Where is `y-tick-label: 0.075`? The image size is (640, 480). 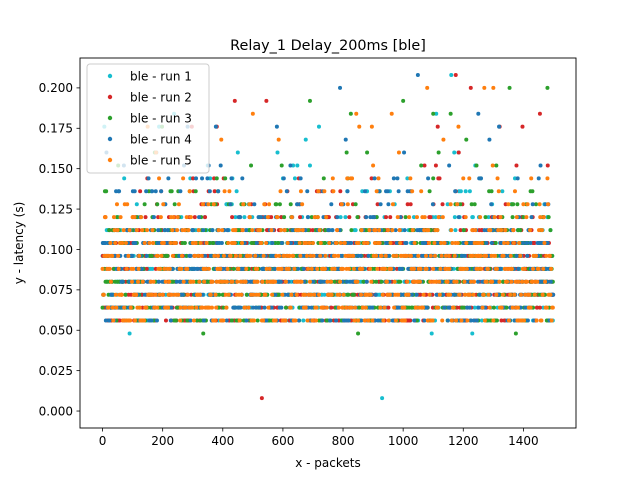
y-tick-label: 0.075 is located at coordinates (56, 290).